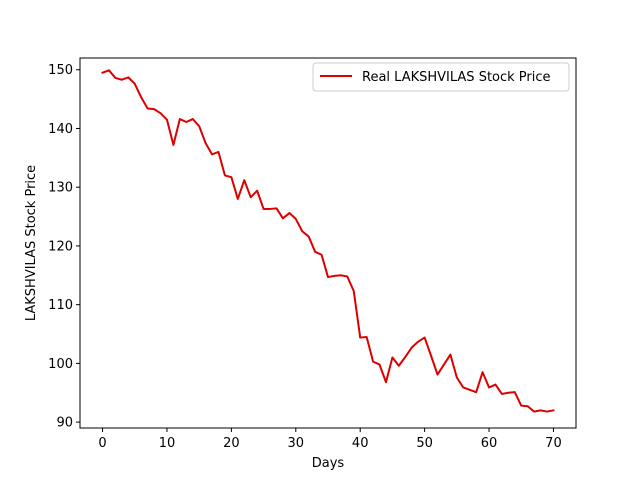 Image resolution: width=640 pixels, height=480 pixels. What do you see at coordinates (64, 423) in the screenshot?
I see `y-tick-label: 90` at bounding box center [64, 423].